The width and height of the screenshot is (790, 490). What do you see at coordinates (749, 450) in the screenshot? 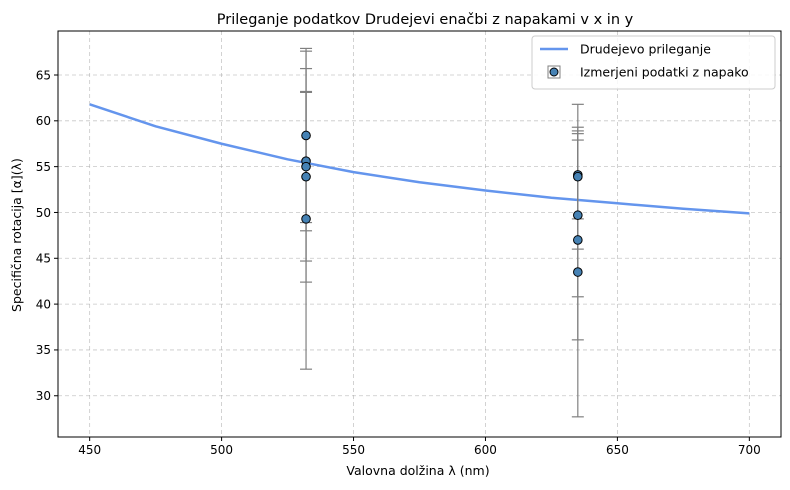
I see `x-tick-label: 700` at bounding box center [749, 450].